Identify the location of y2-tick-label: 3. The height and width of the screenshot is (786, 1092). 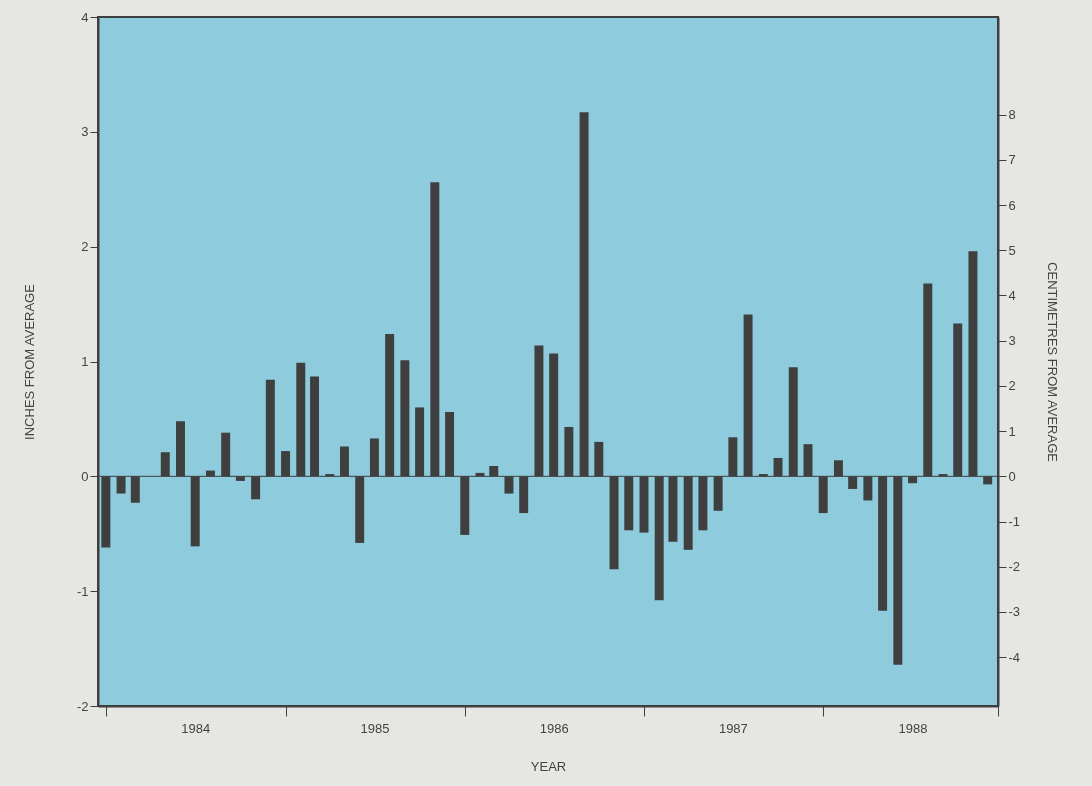
(1012, 341).